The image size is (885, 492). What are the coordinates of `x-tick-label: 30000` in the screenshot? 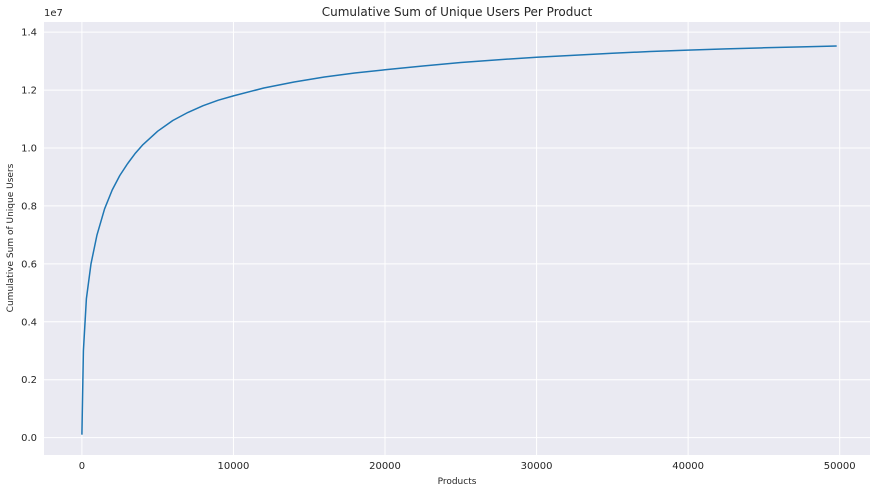 It's located at (537, 466).